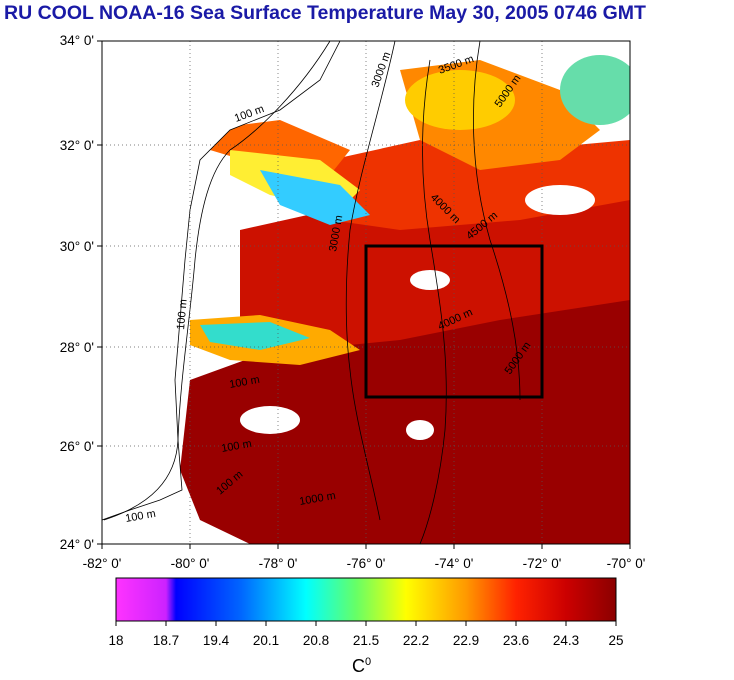  What do you see at coordinates (366, 599) in the screenshot?
I see `colorbar` at bounding box center [366, 599].